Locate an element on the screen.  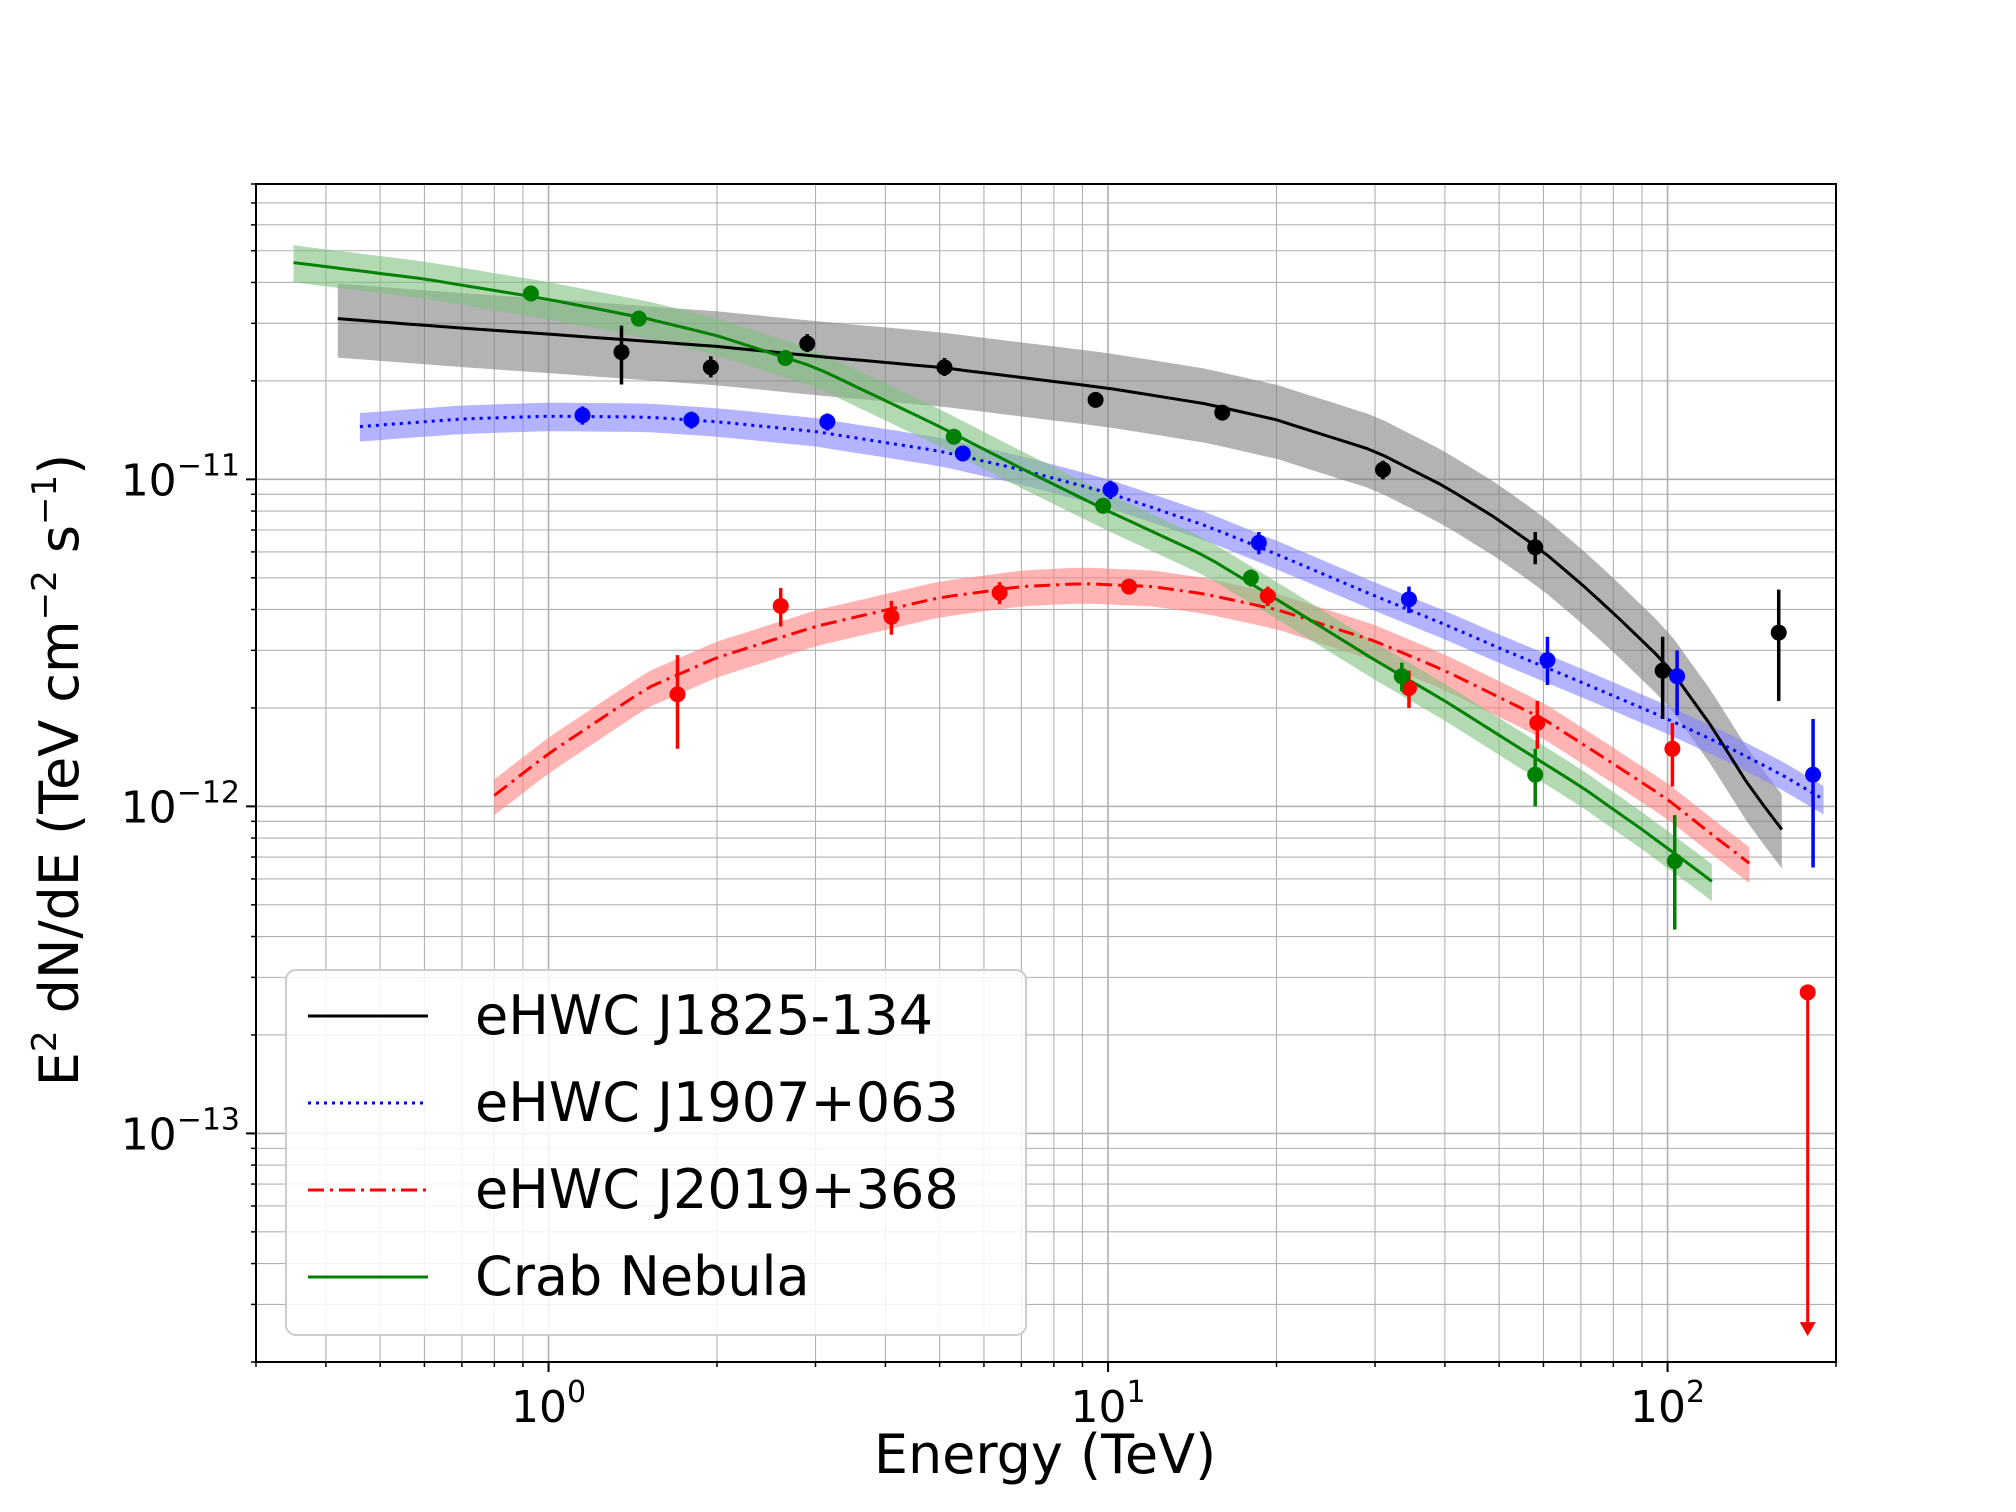
x-axis-label: Energy (TeV) is located at coordinates (1045, 1454).